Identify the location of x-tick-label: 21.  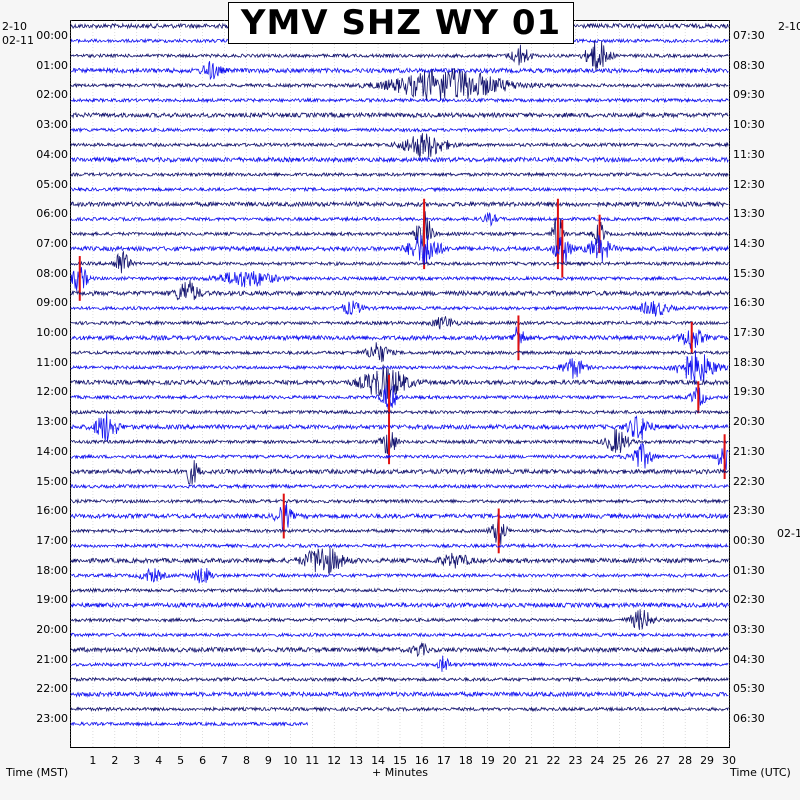
(531, 760).